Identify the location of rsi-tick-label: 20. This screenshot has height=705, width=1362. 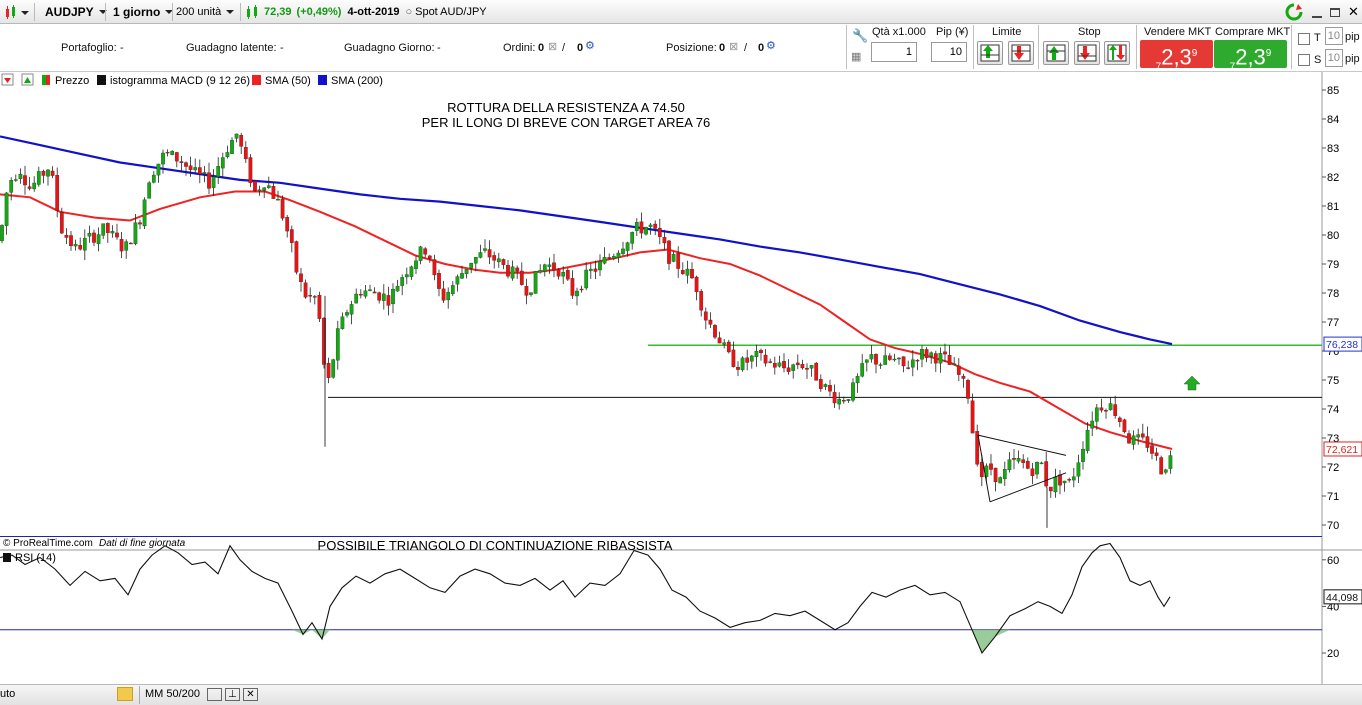
(1333, 654).